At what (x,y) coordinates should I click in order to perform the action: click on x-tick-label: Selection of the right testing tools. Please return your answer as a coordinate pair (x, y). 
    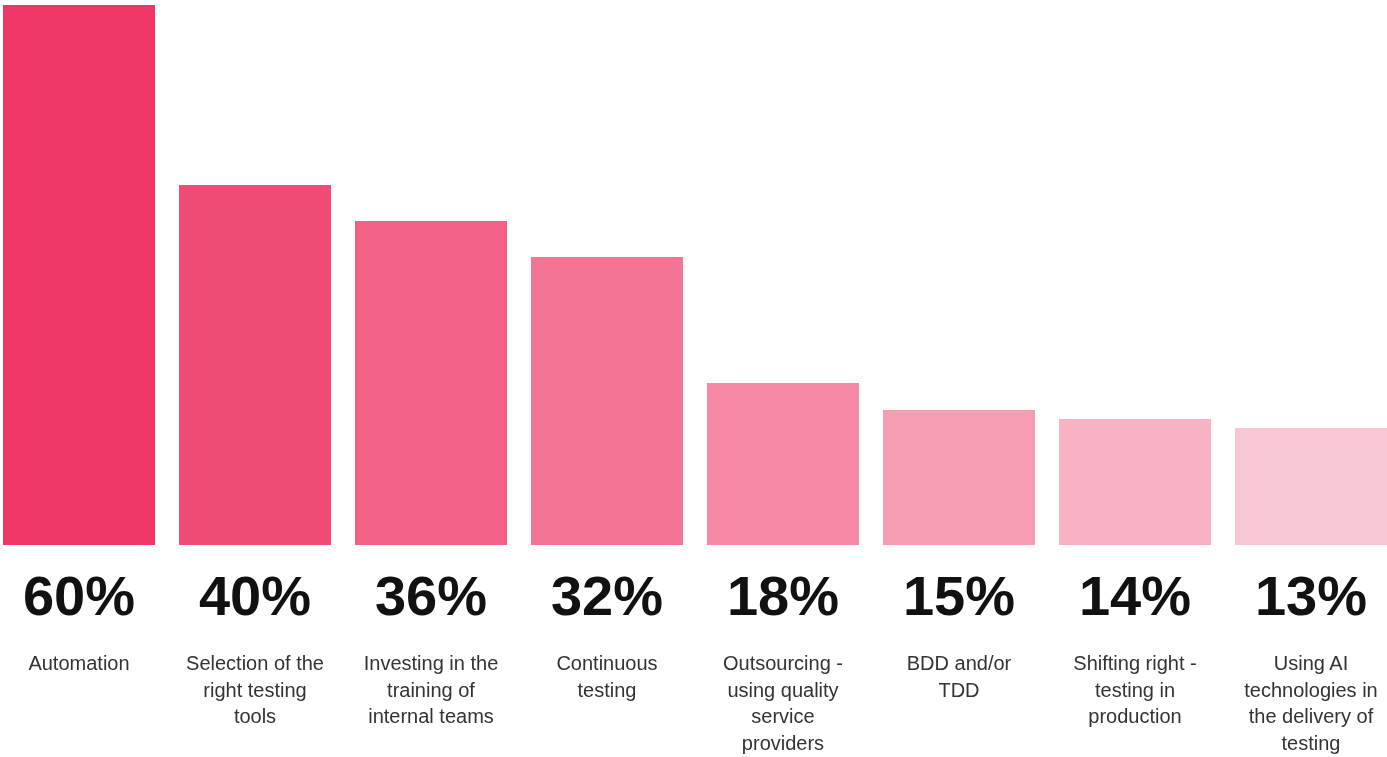
    Looking at the image, I should click on (255, 689).